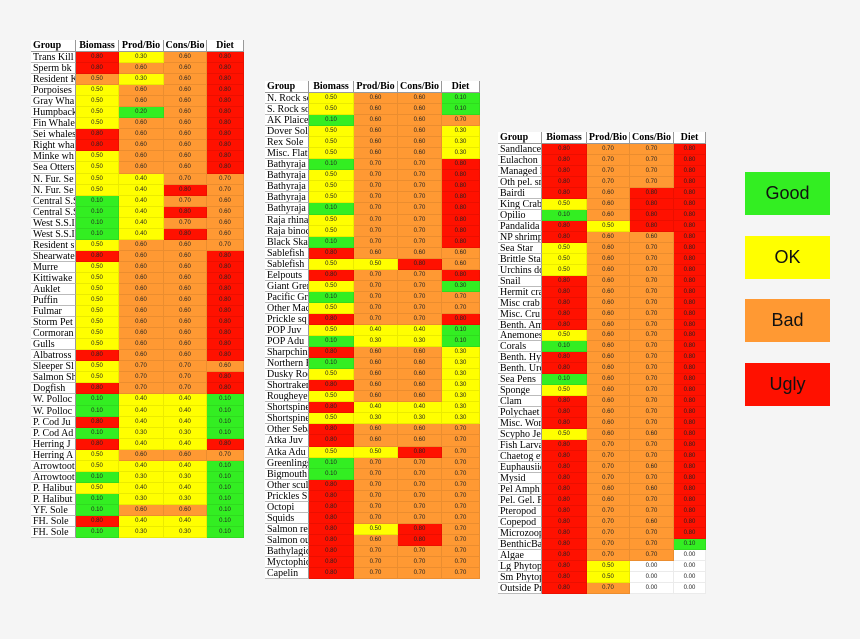  What do you see at coordinates (520, 193) in the screenshot?
I see `group-name-cell: Bairdi` at bounding box center [520, 193].